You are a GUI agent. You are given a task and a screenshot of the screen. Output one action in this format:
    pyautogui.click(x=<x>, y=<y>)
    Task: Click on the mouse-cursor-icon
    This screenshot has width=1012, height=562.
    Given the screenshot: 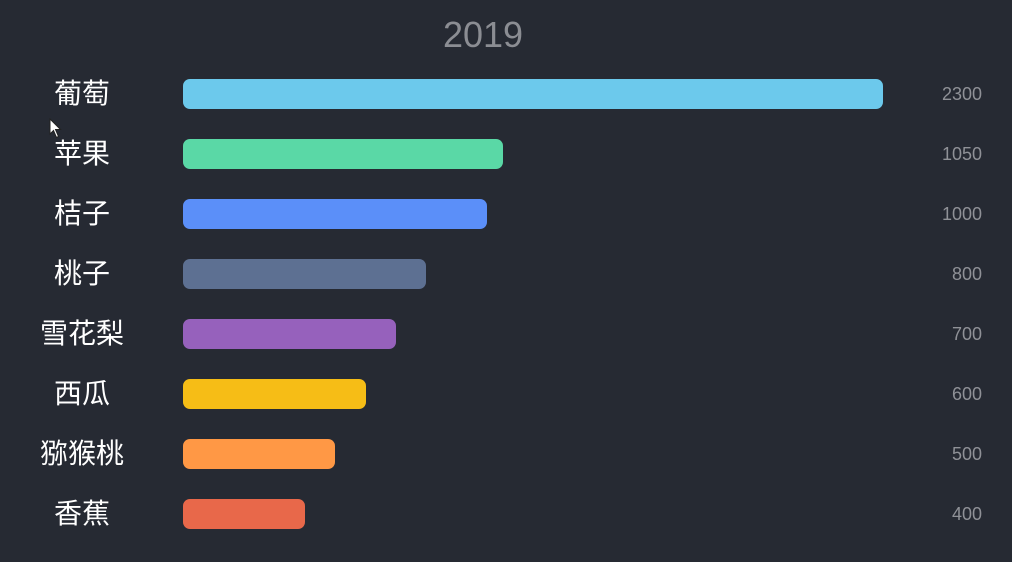 What is the action you would take?
    pyautogui.click(x=55, y=128)
    